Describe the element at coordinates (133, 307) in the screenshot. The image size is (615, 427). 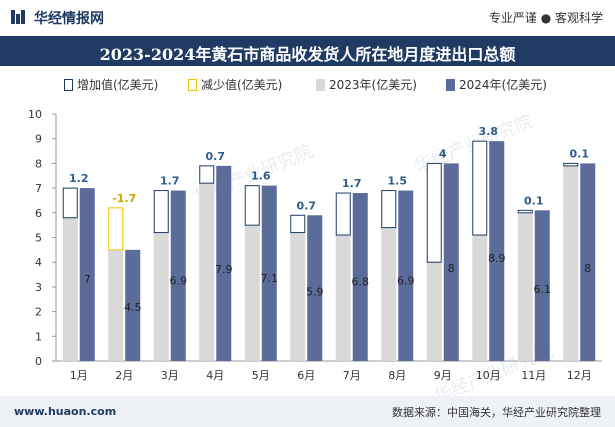
I see `data-label-2024: 4.5` at that location.